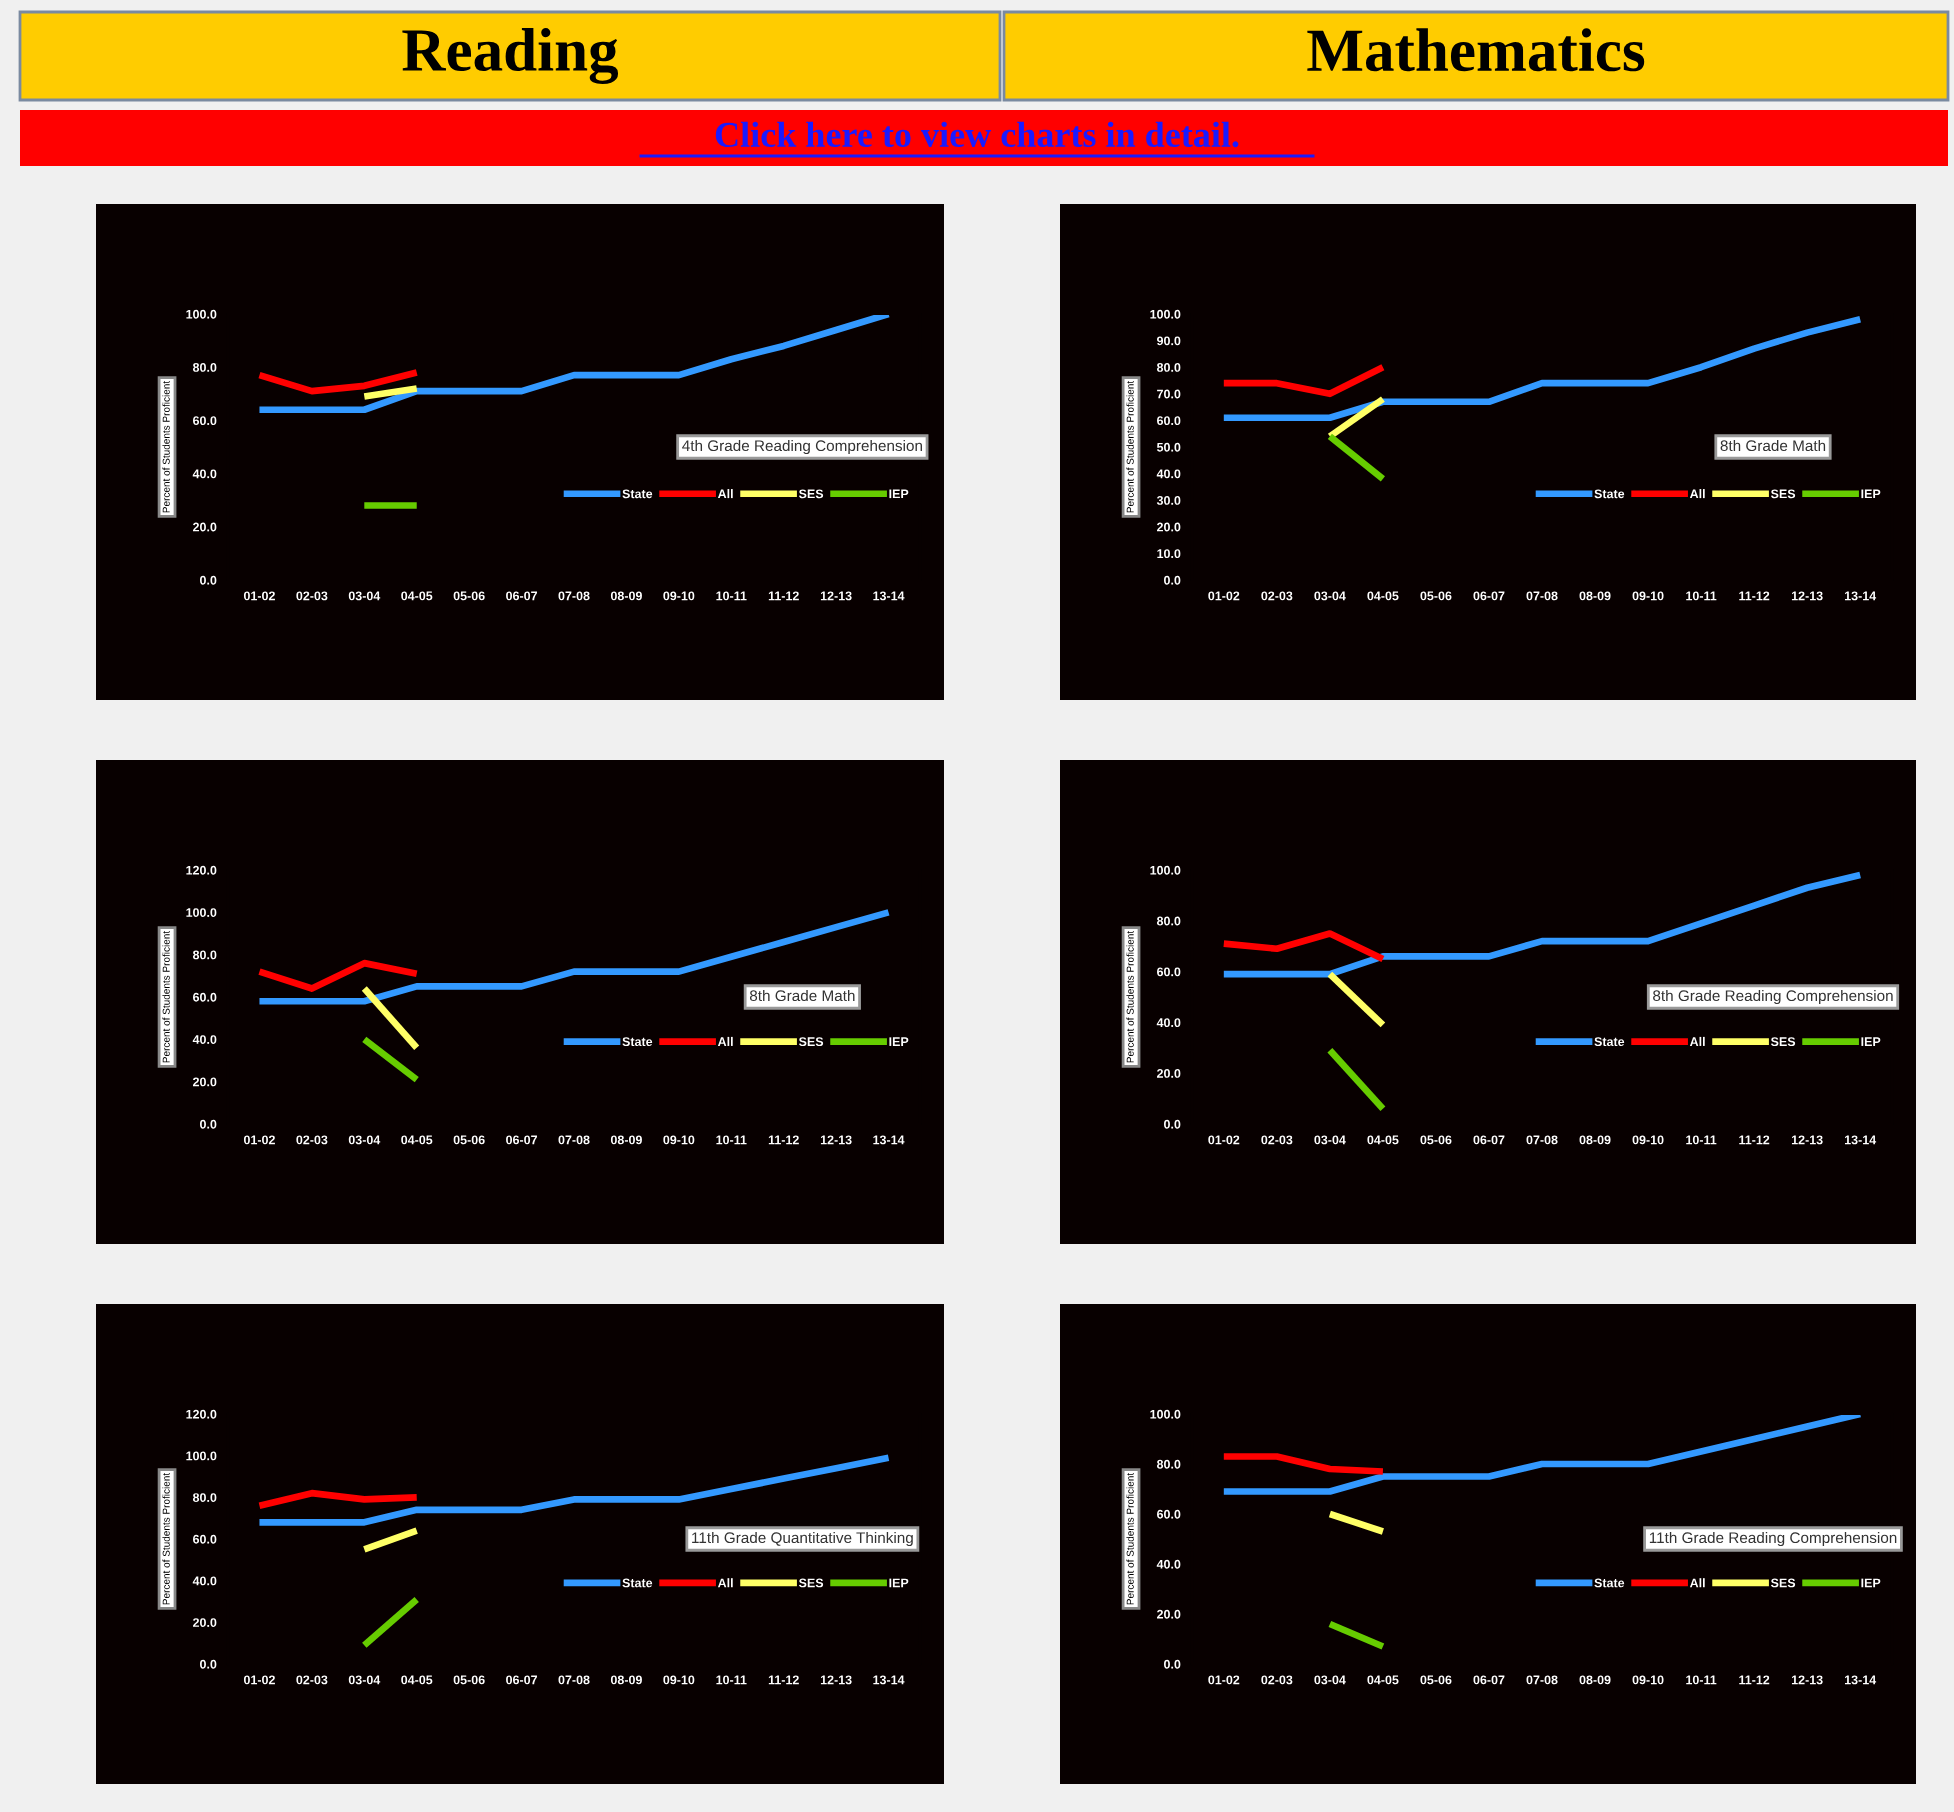 The height and width of the screenshot is (1812, 1954). Describe the element at coordinates (977, 134) in the screenshot. I see `text: Click here to view charts in detail.` at that location.